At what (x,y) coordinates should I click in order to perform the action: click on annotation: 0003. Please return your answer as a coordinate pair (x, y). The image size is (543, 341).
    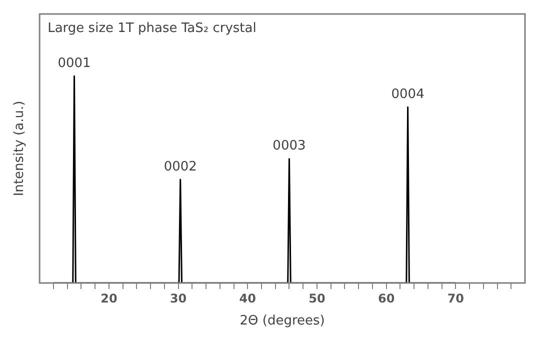
    Looking at the image, I should click on (289, 146).